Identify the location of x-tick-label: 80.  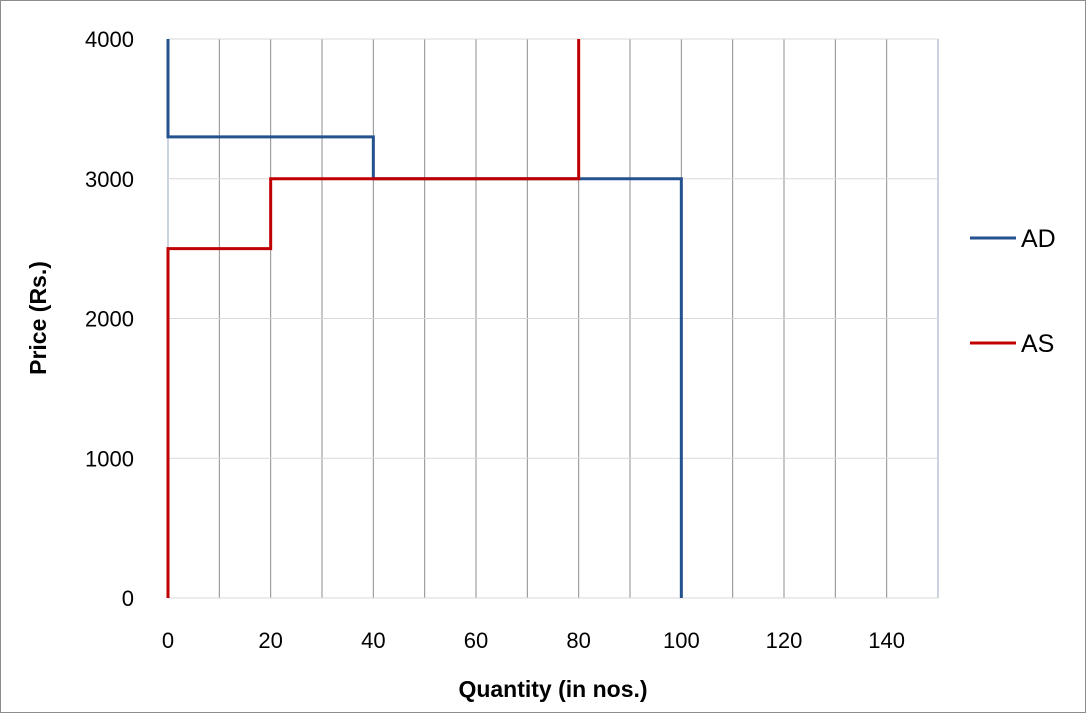
(578, 640).